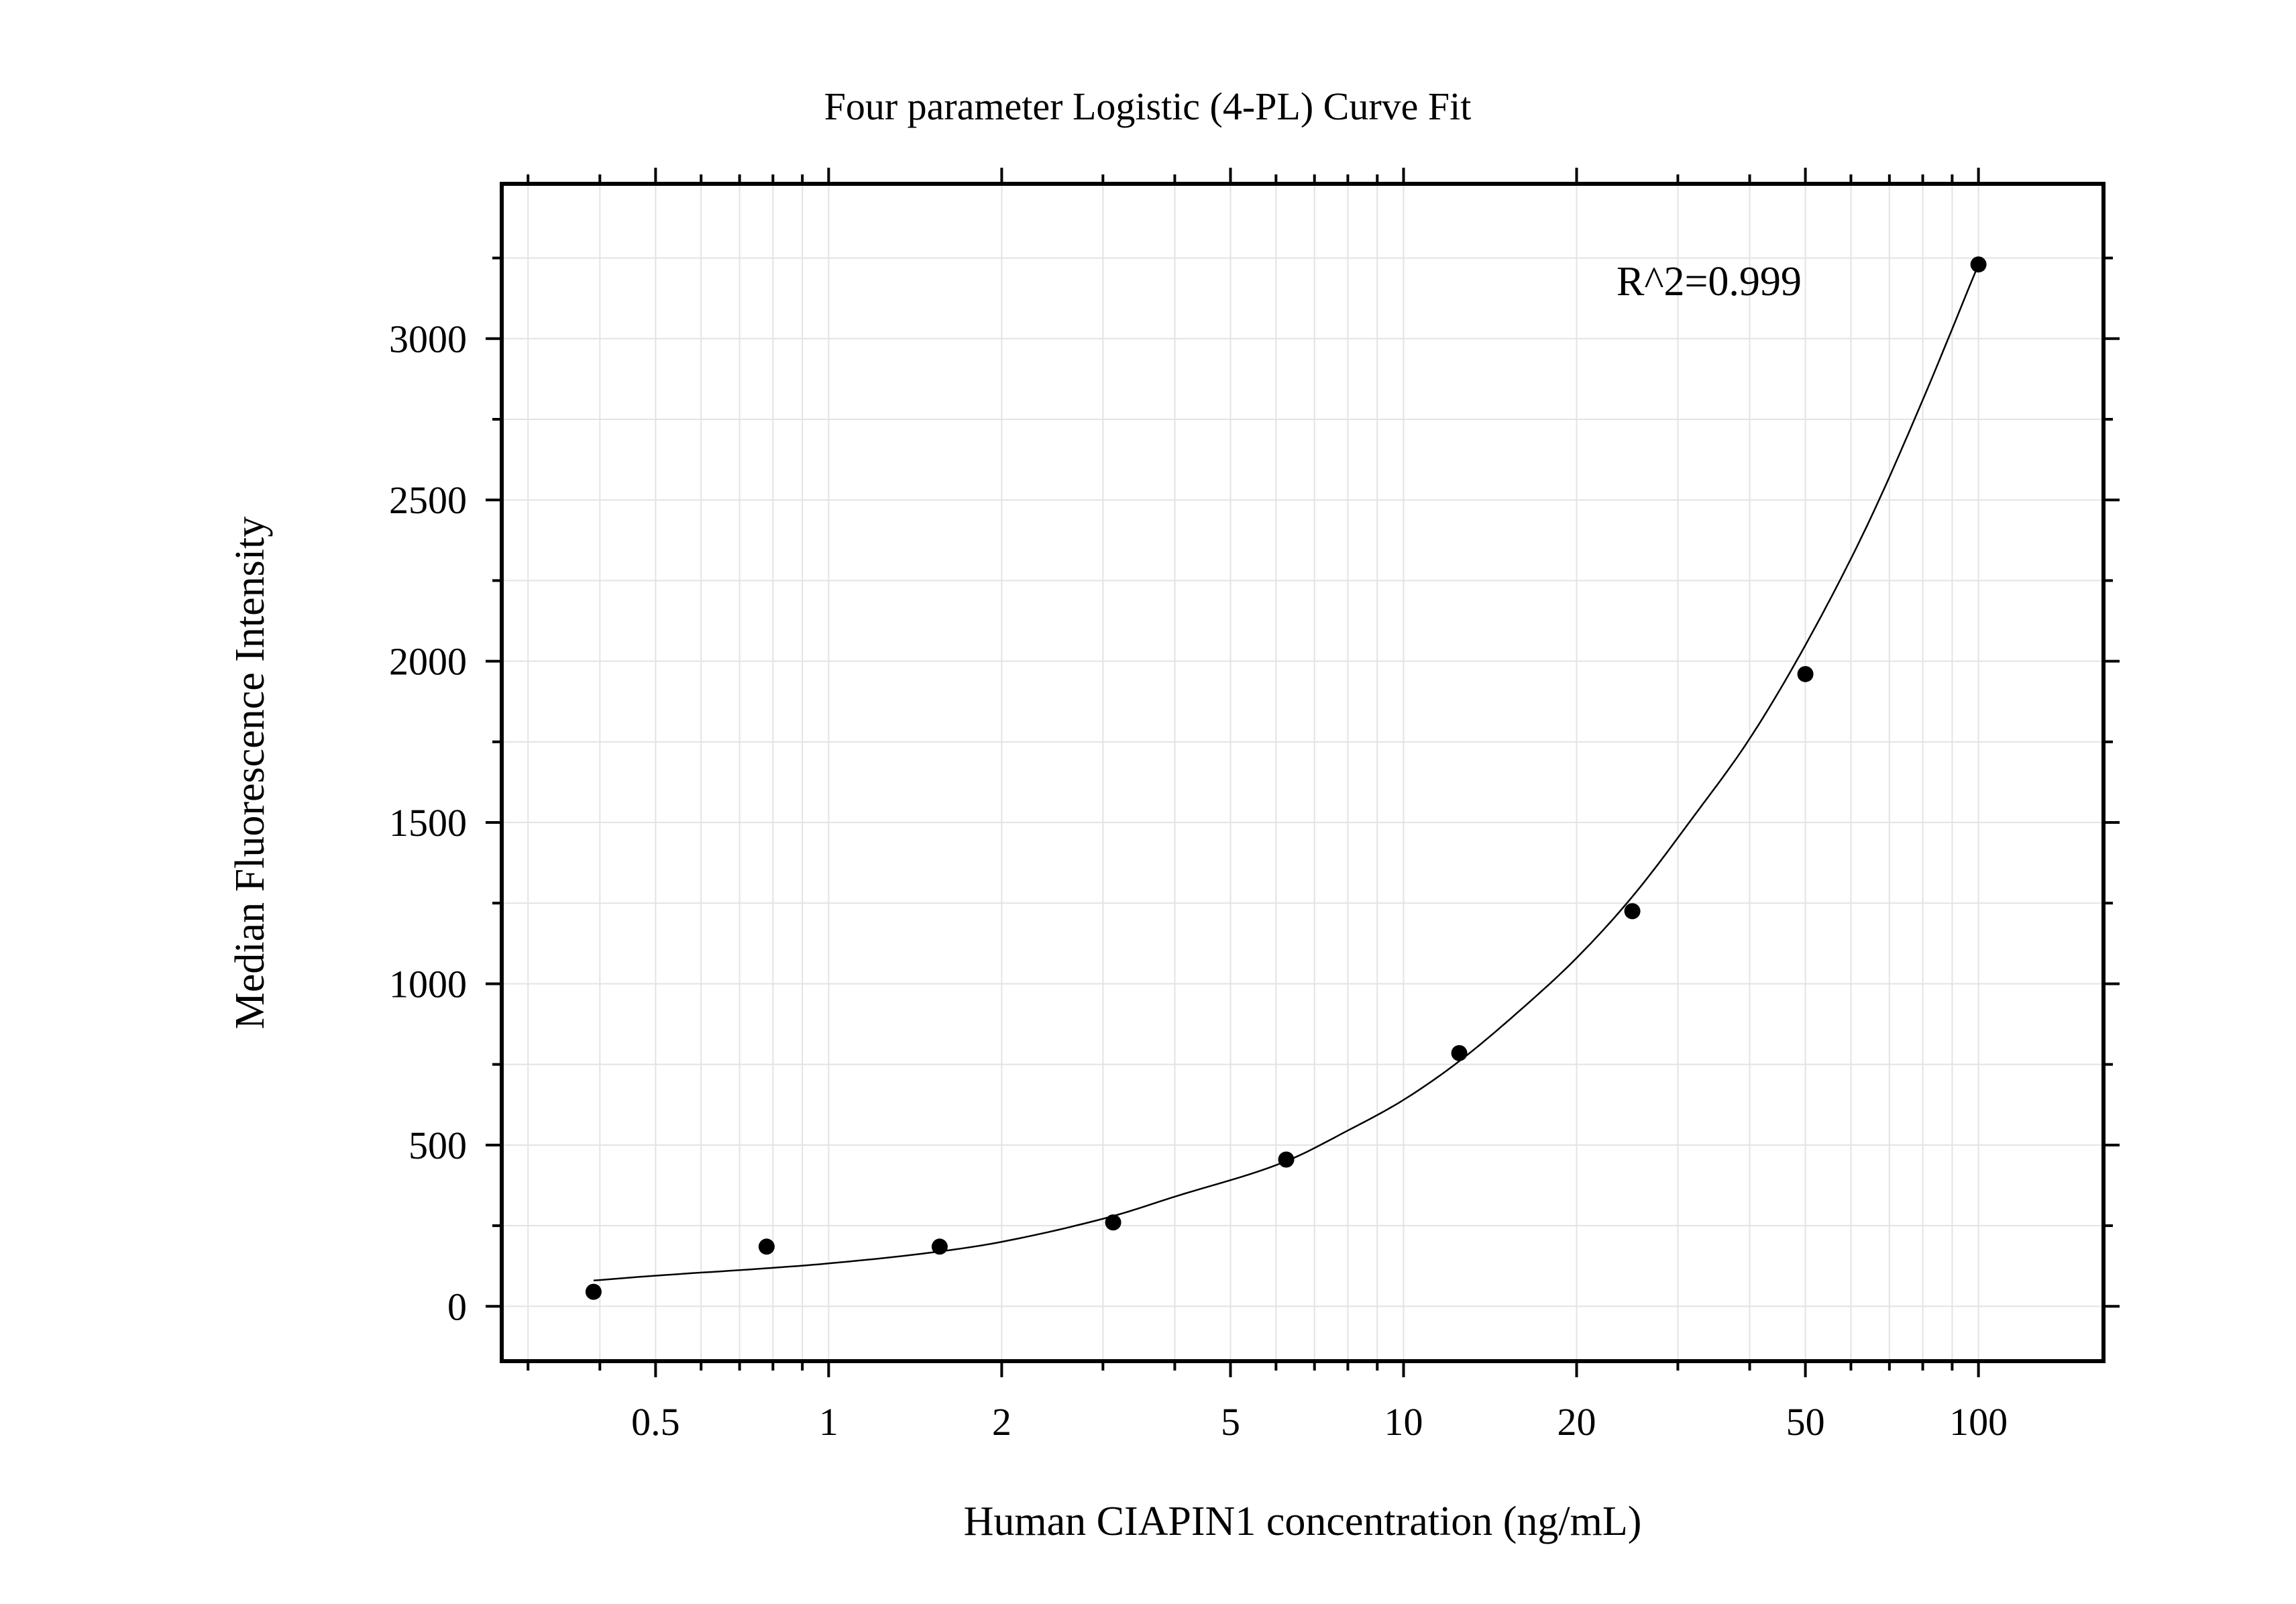 Image resolution: width=2296 pixels, height=1604 pixels. What do you see at coordinates (428, 339) in the screenshot?
I see `y-tick-label: 3000` at bounding box center [428, 339].